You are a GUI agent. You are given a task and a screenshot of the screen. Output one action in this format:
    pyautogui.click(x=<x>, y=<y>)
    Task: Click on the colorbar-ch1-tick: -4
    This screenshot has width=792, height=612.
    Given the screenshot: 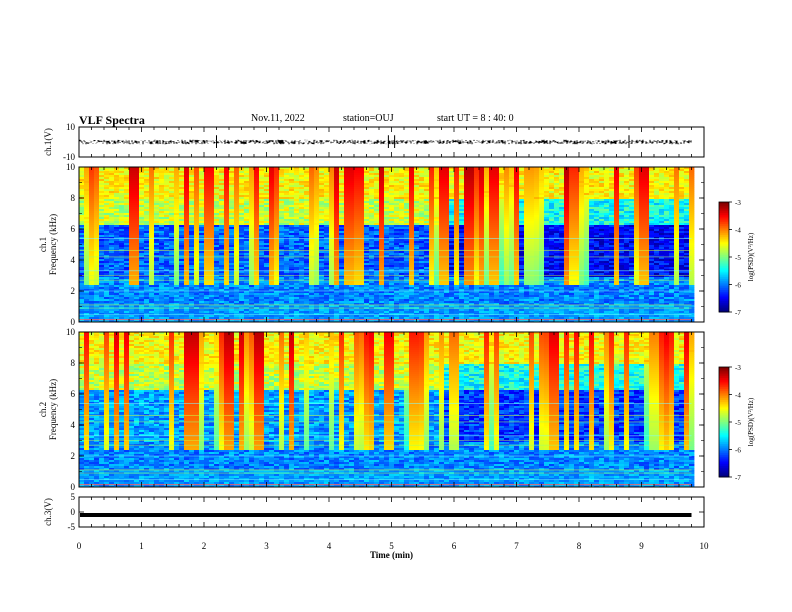 What is the action you would take?
    pyautogui.click(x=738, y=231)
    